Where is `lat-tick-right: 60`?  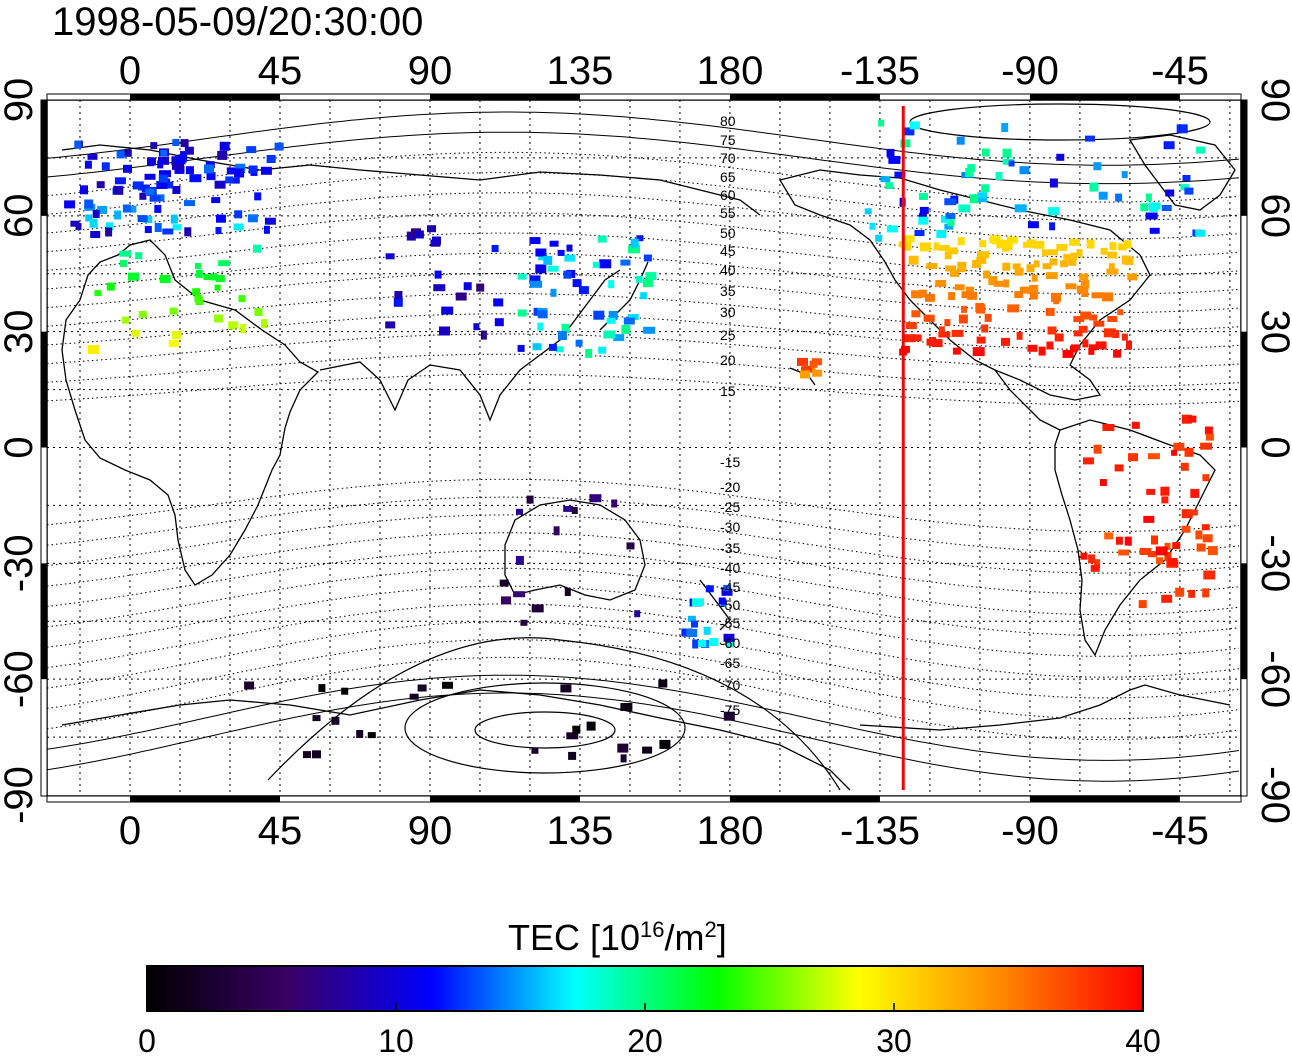 lat-tick-right: 60 is located at coordinates (1272, 216).